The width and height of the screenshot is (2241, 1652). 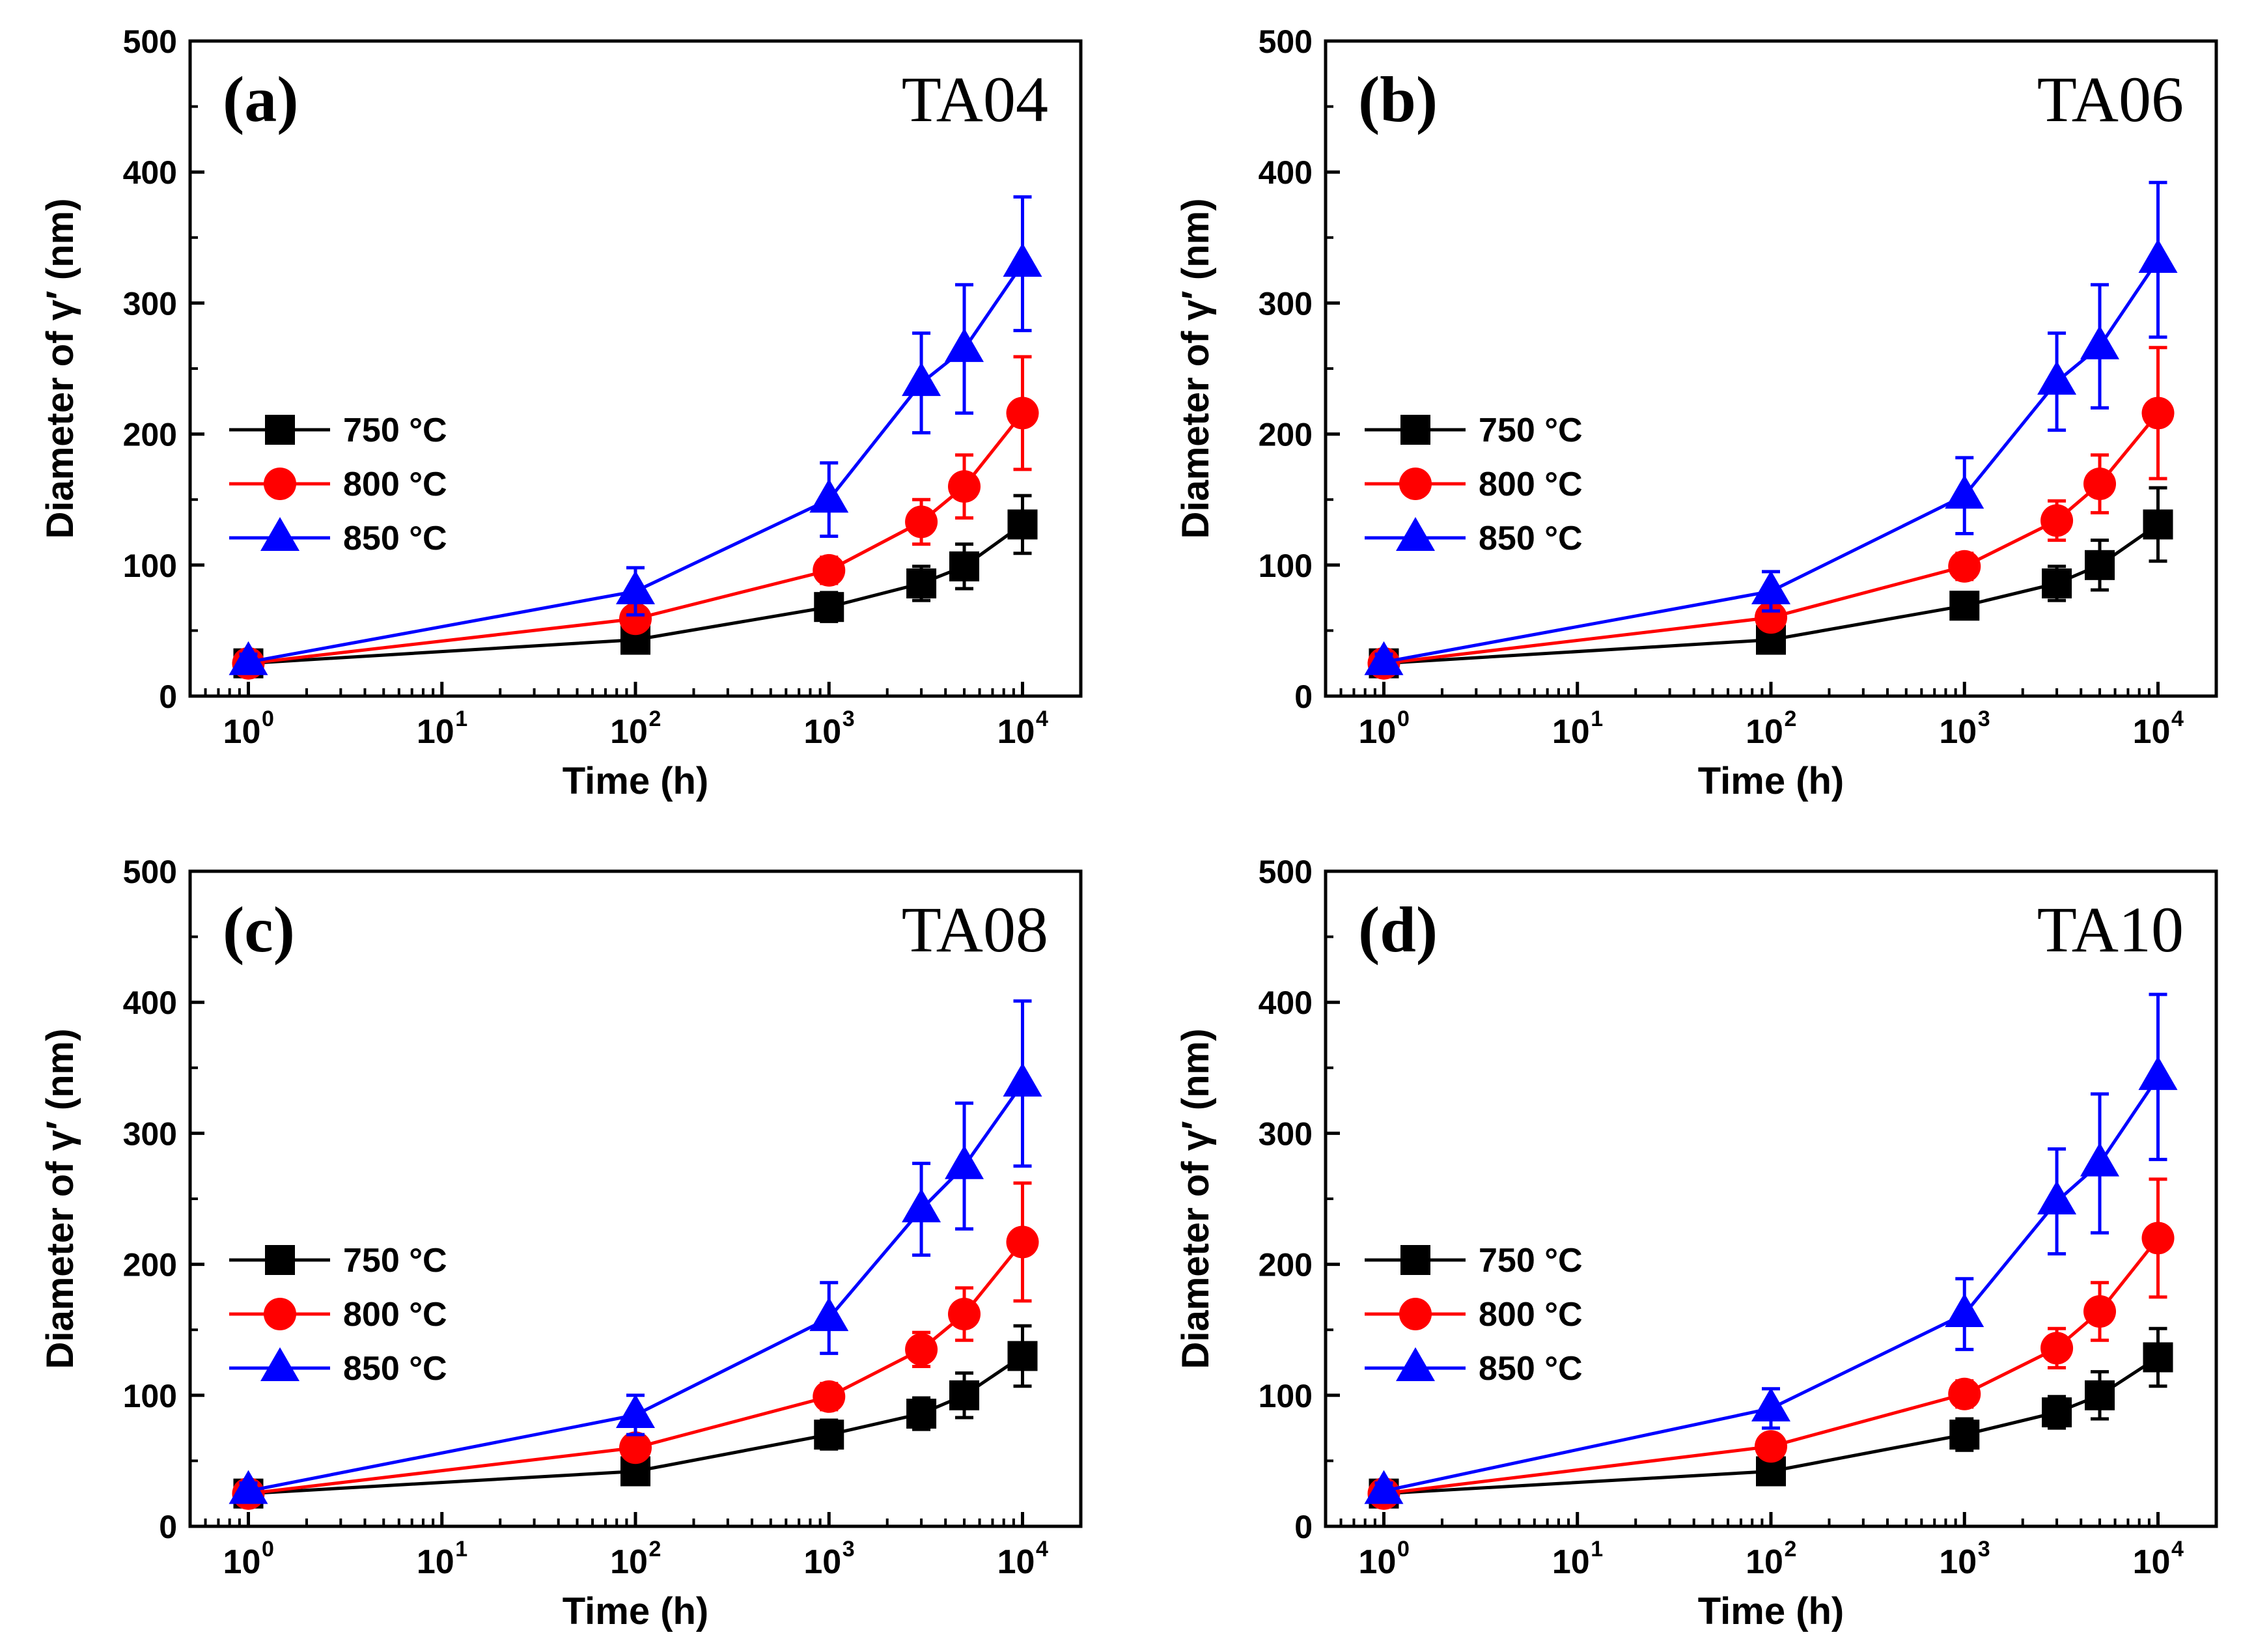 I want to click on x-tick-exponent: 3, so click(x=849, y=719).